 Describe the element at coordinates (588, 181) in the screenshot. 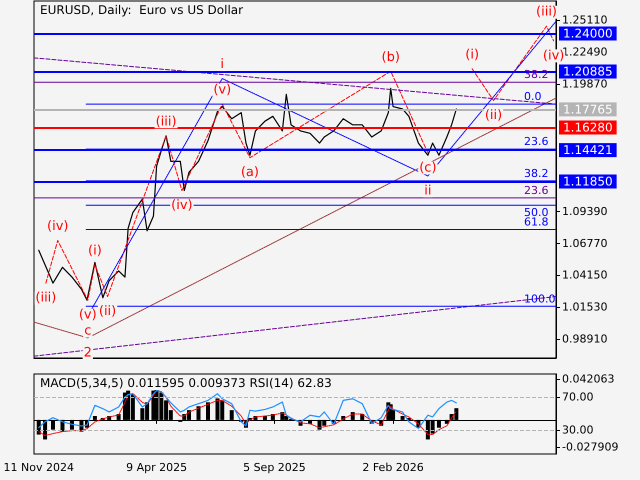

I see `ref-line-label: 1.11850` at that location.